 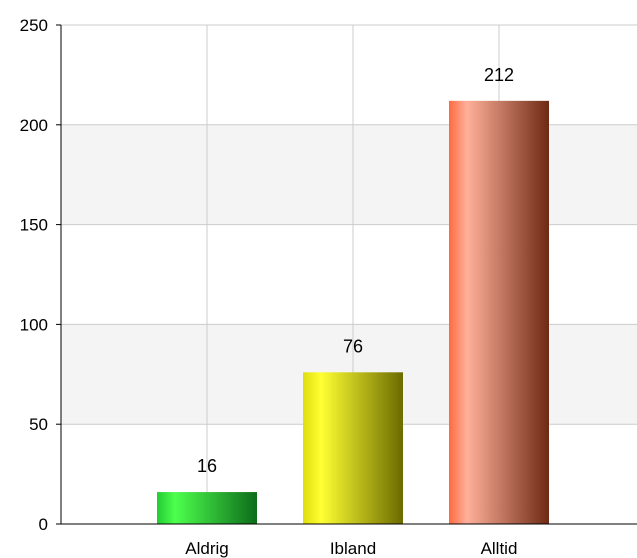 I want to click on x-axis-labels: Aldrig Ibland Alltid, so click(x=351, y=548).